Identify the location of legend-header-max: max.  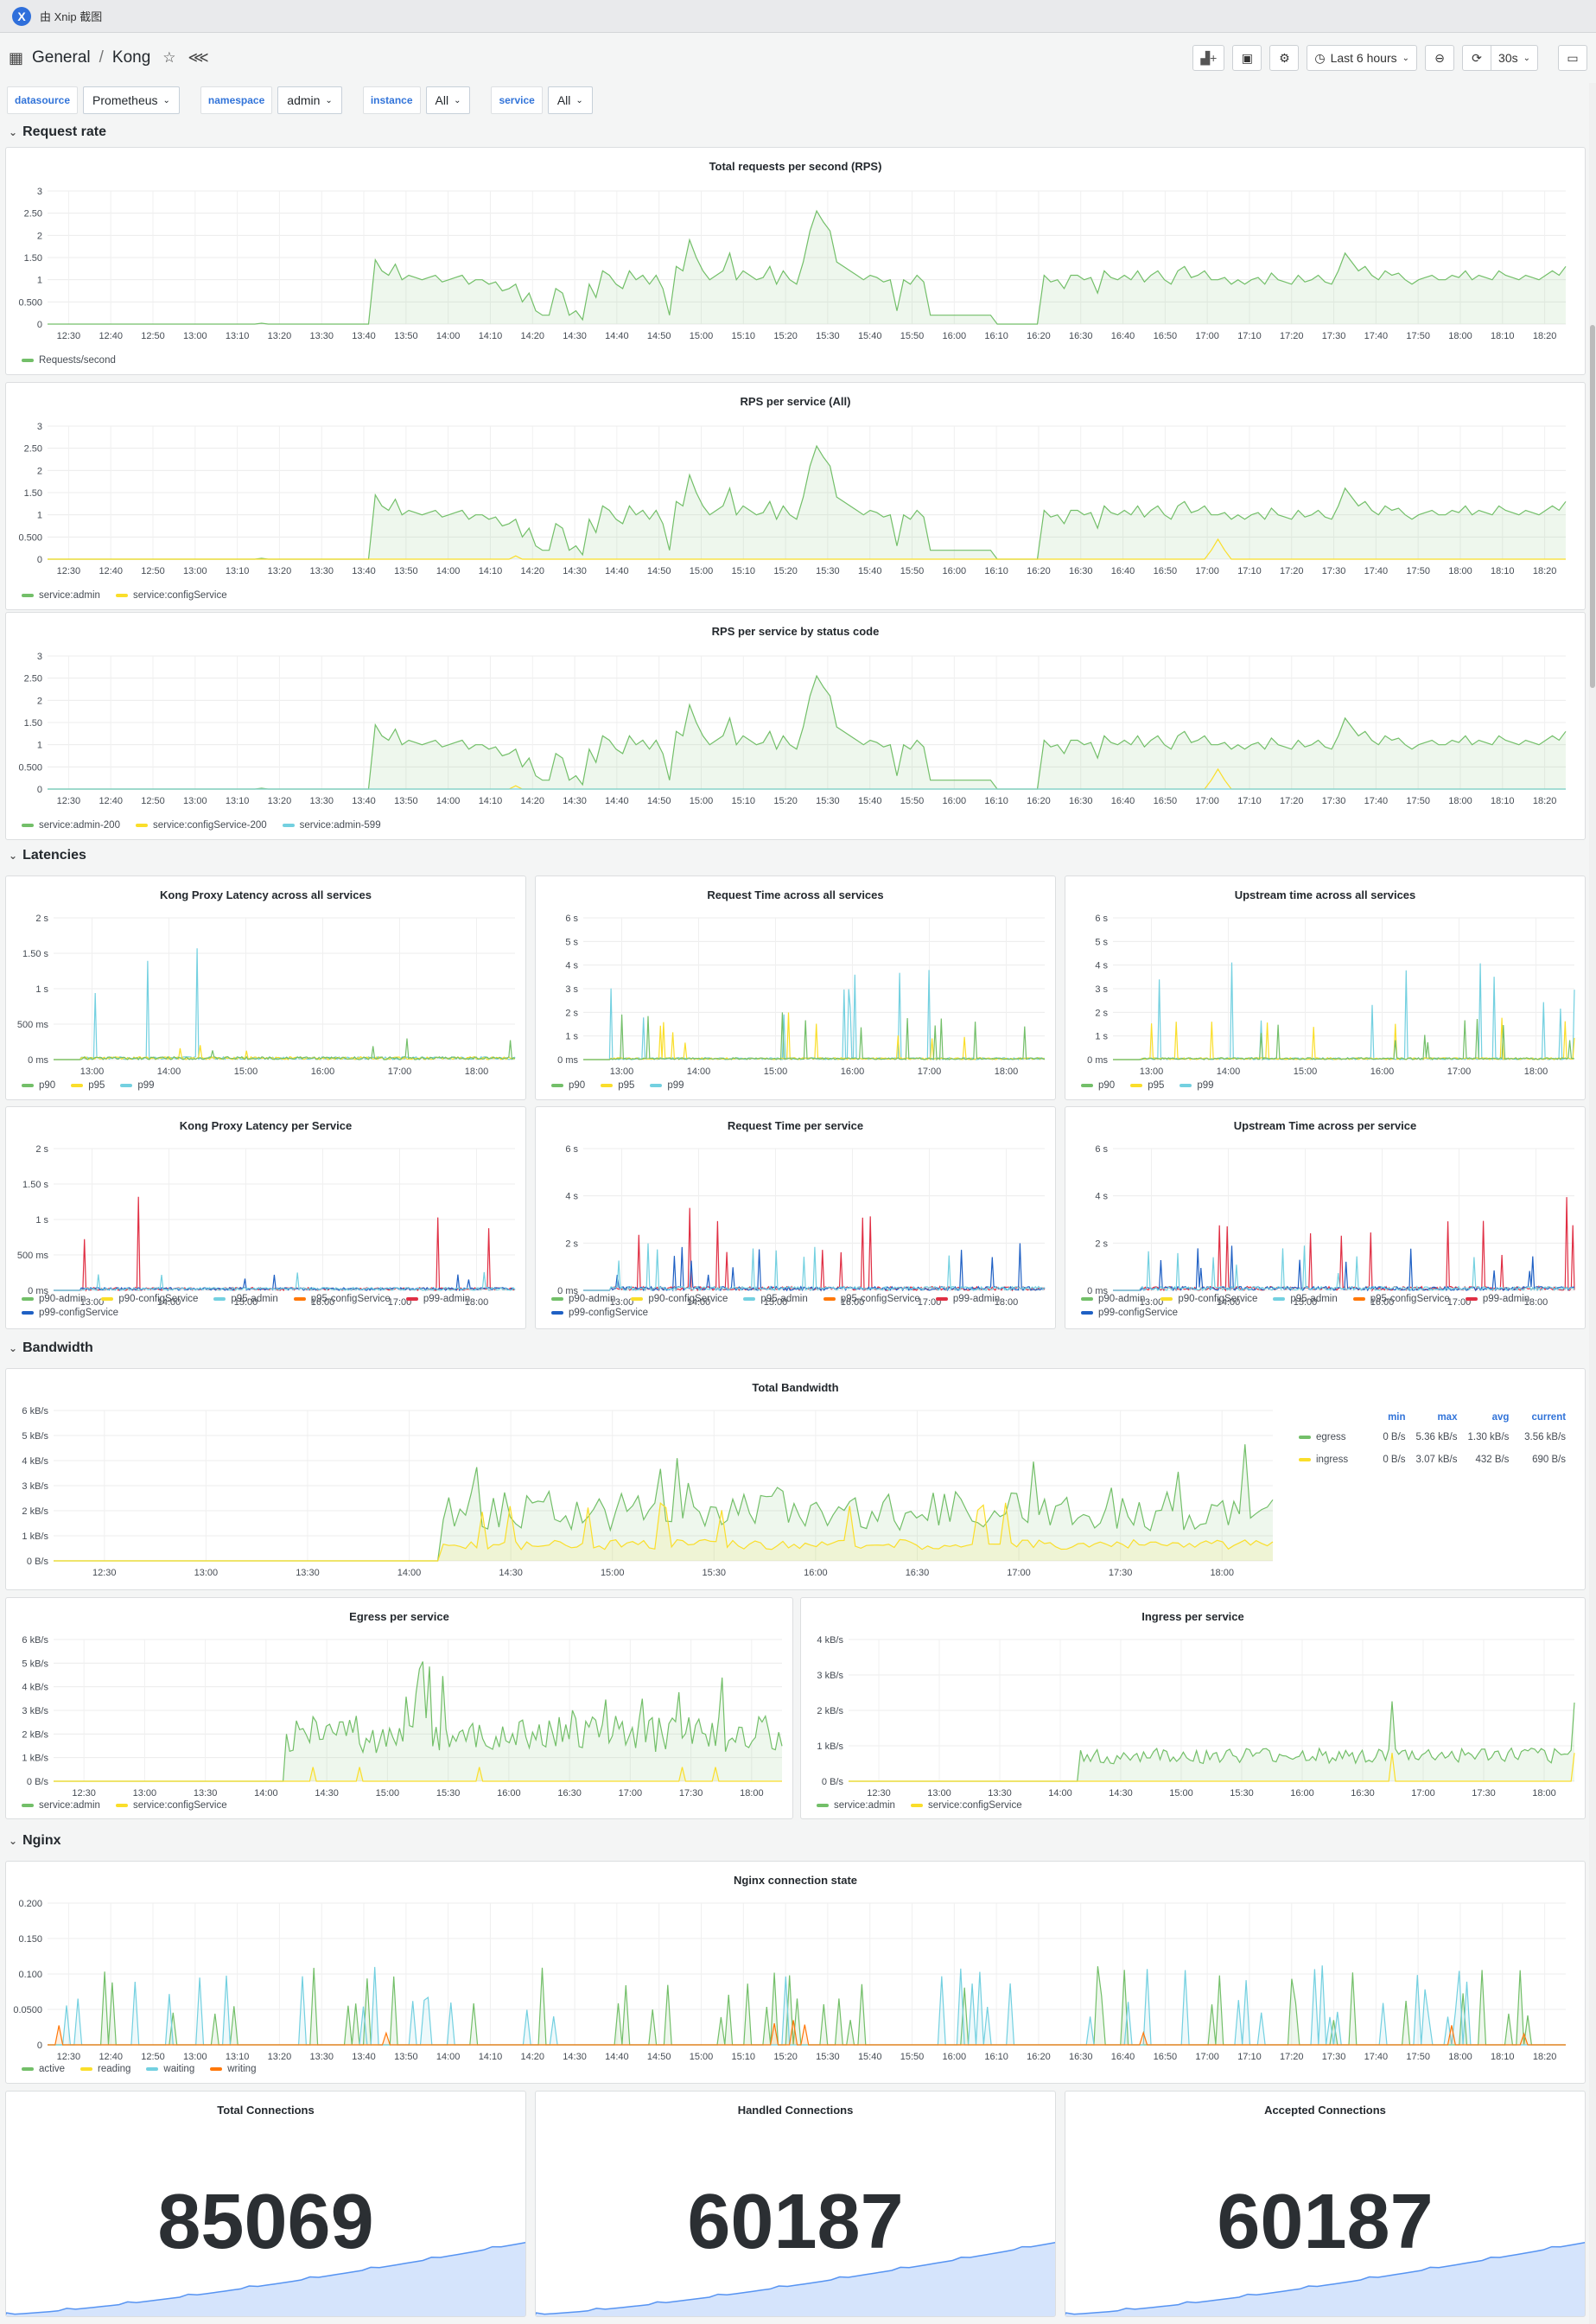
(1448, 1418).